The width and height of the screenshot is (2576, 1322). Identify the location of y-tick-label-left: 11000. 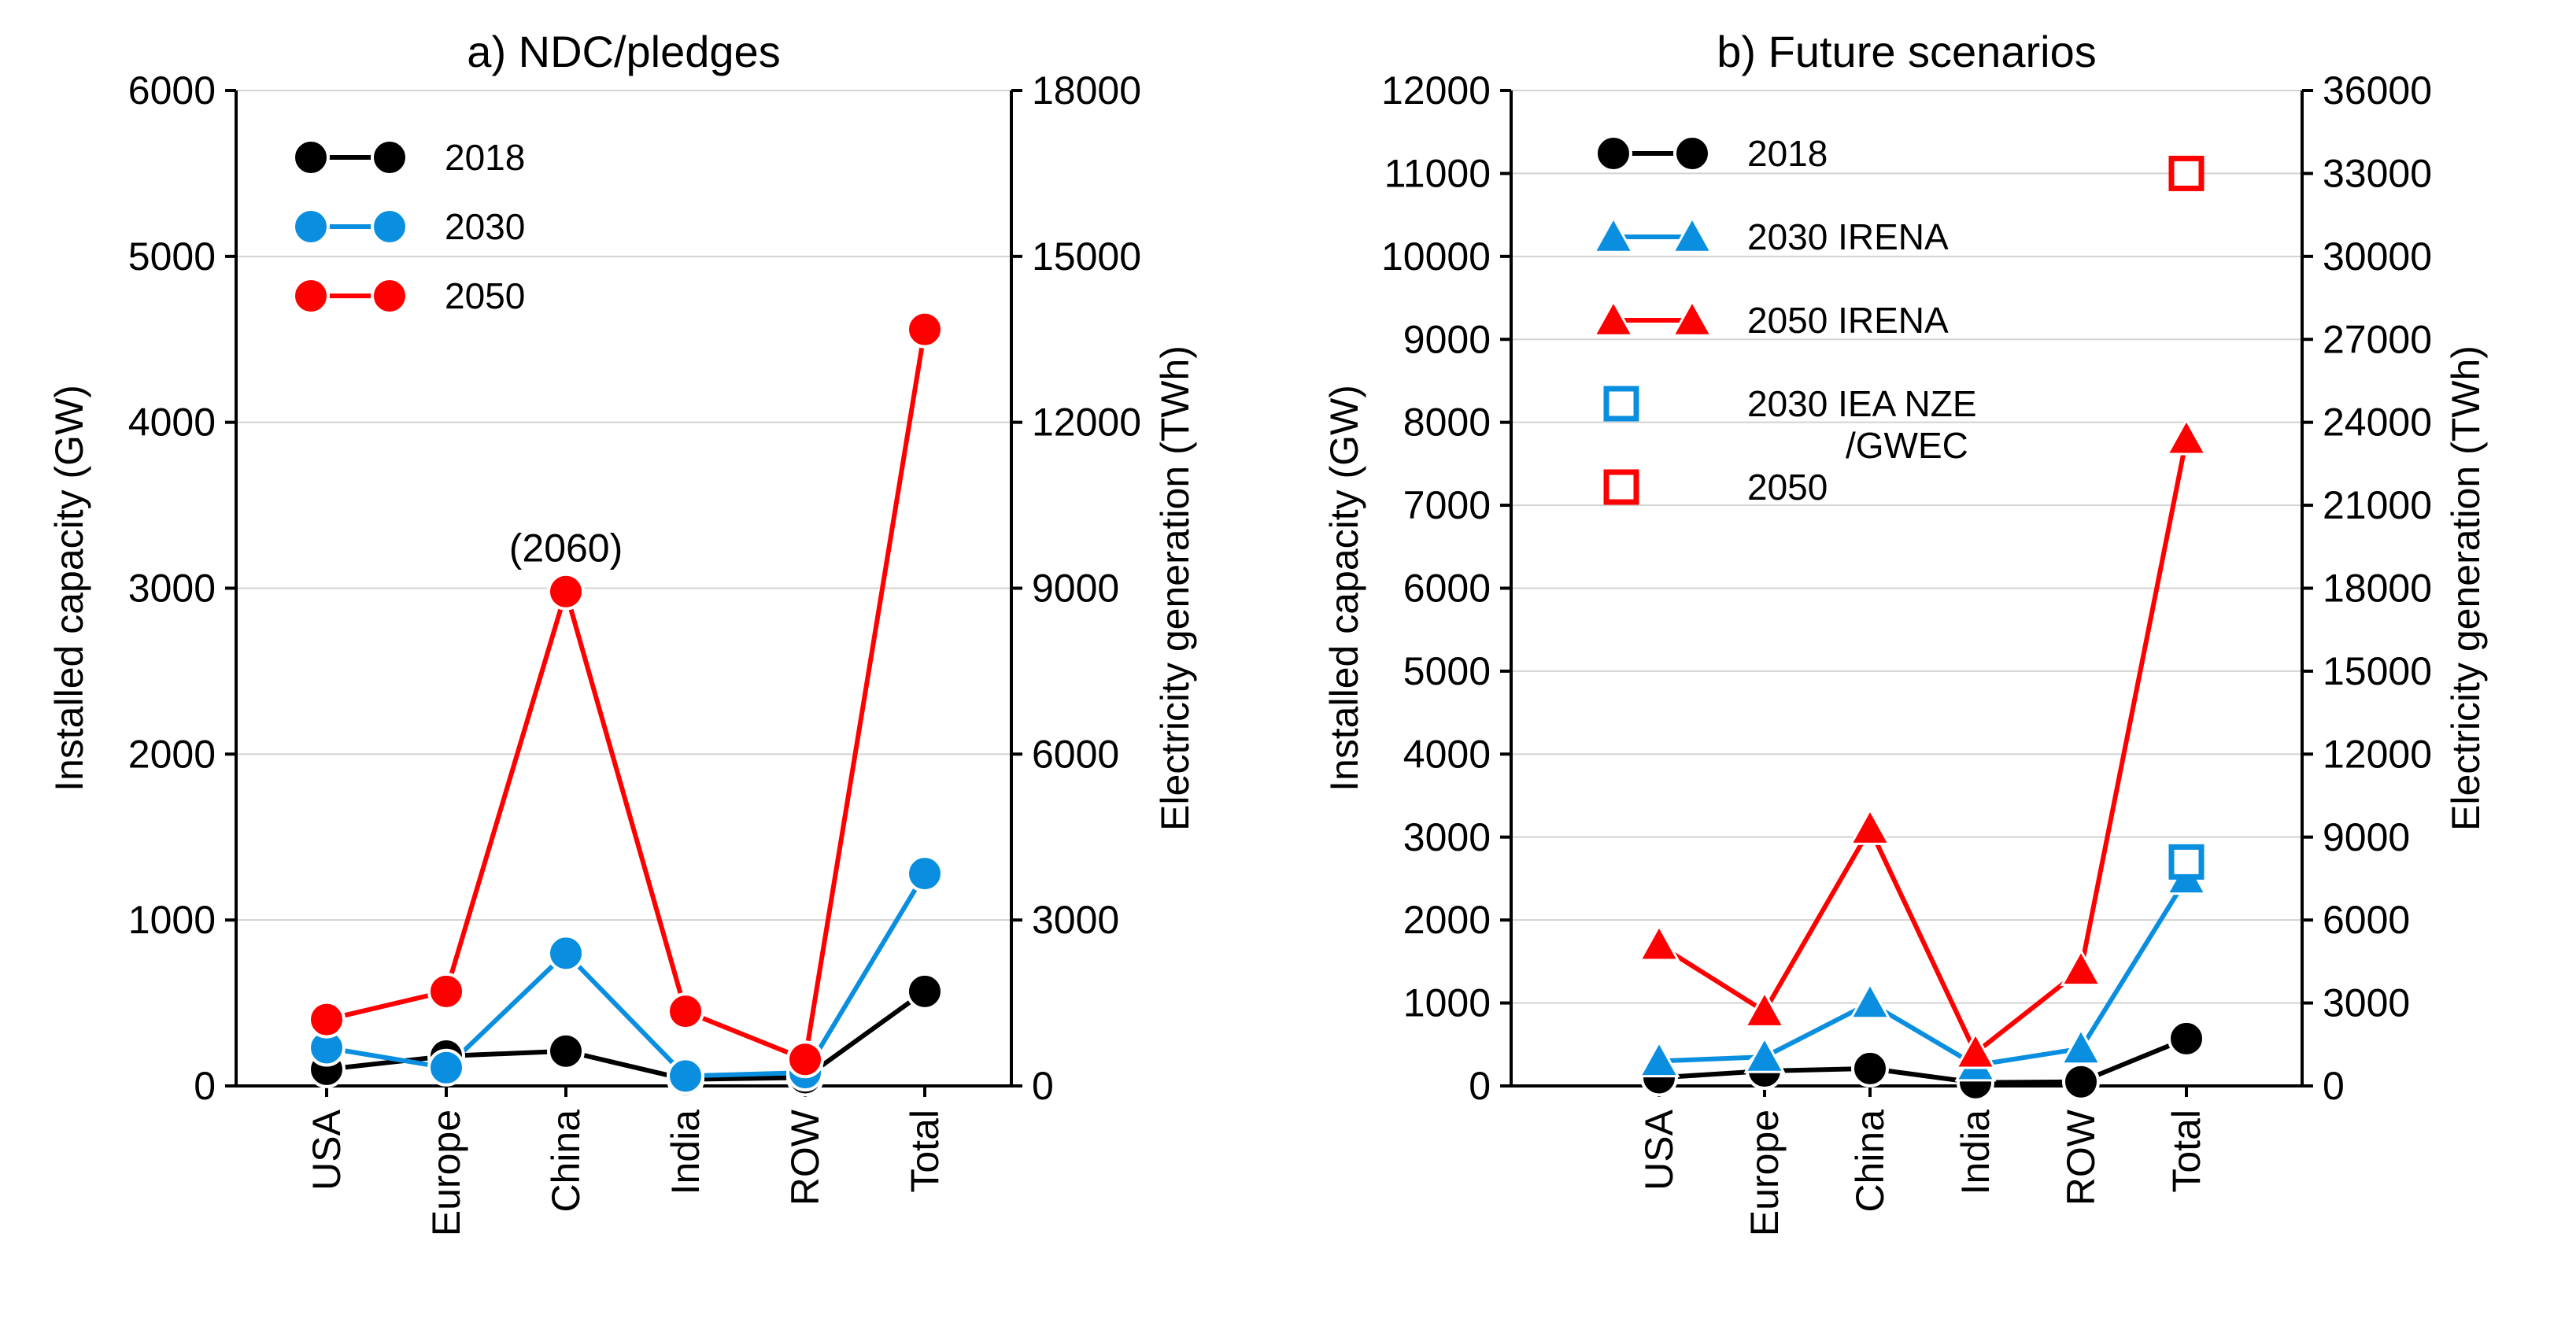
(1437, 173).